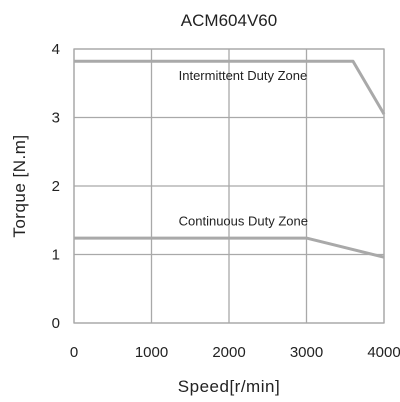  I want to click on y-tick-label-4: 4, so click(56, 49).